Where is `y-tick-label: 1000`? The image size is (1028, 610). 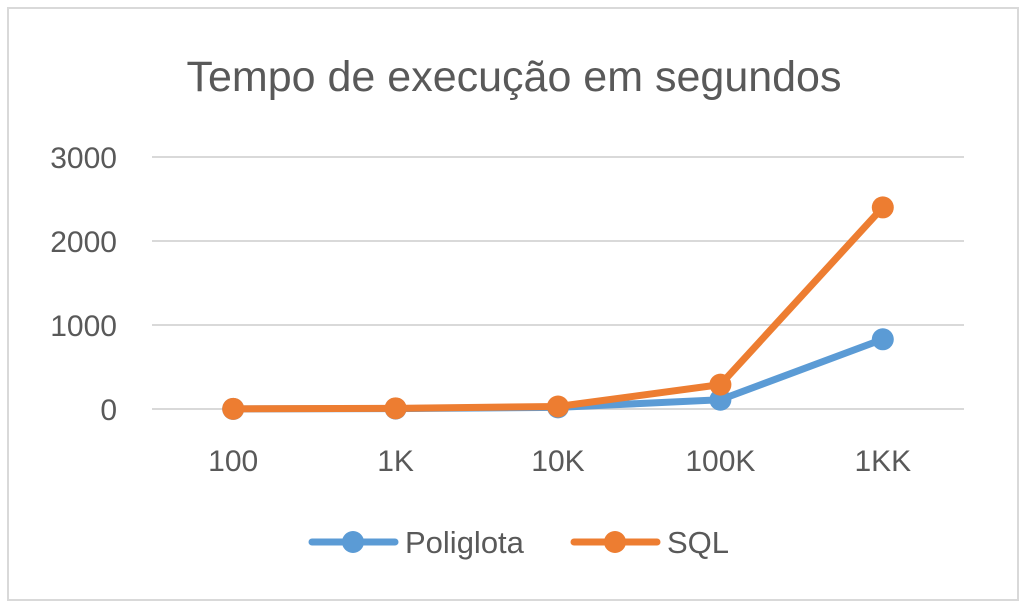 y-tick-label: 1000 is located at coordinates (83, 326).